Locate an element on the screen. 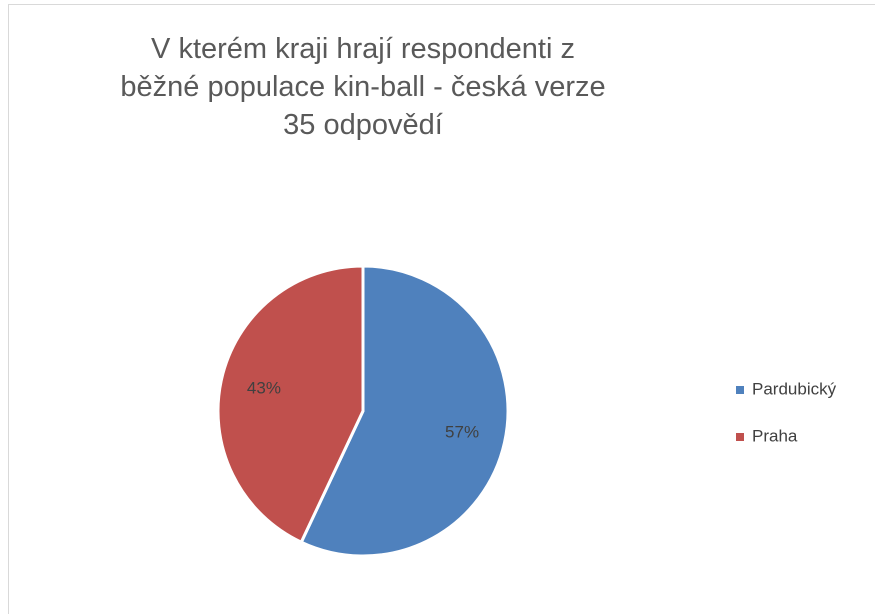  legend-label: Praha is located at coordinates (775, 435).